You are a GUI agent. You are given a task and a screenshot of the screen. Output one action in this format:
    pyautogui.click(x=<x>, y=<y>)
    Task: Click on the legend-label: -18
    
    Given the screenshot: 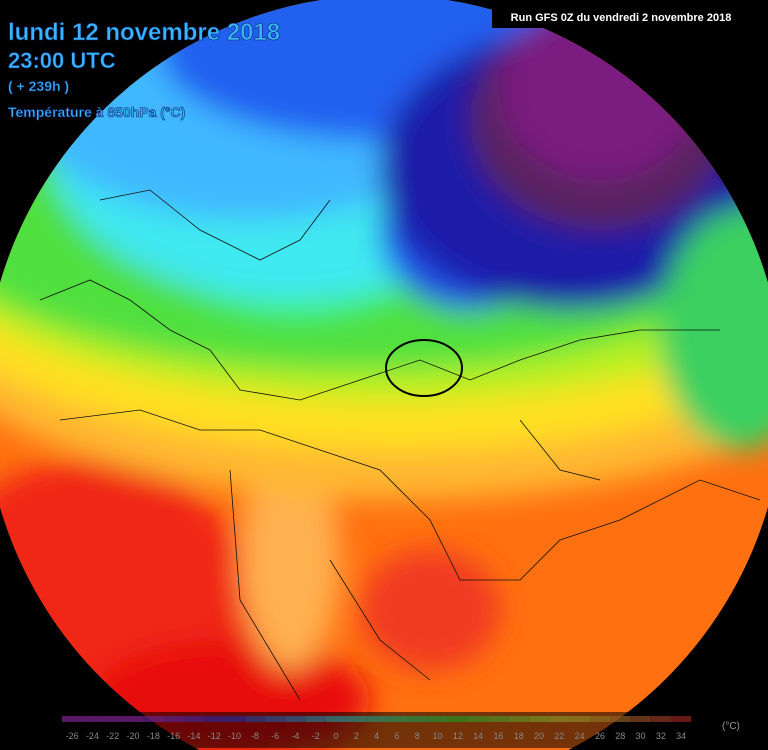 What is the action you would take?
    pyautogui.click(x=153, y=736)
    